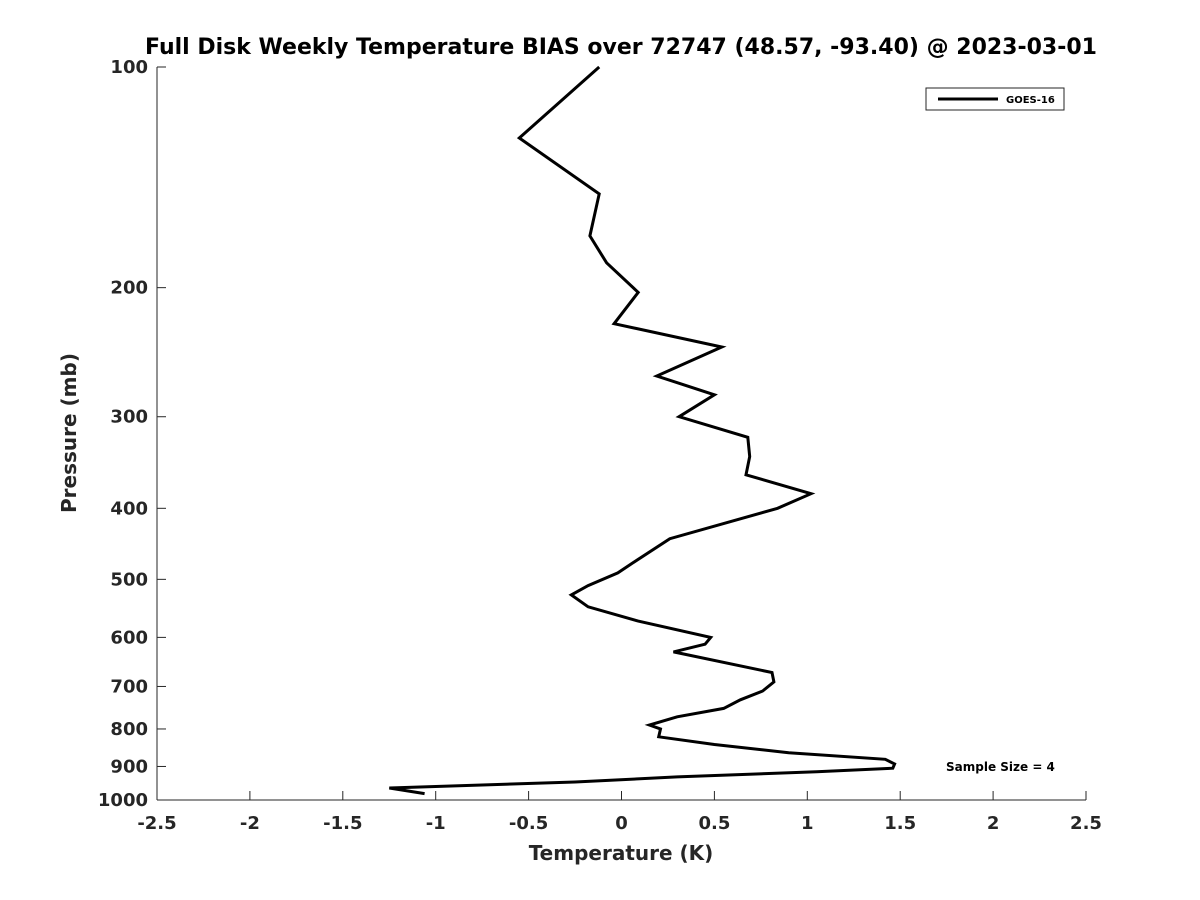  Describe the element at coordinates (436, 823) in the screenshot. I see `x-tick-label: -1` at that location.